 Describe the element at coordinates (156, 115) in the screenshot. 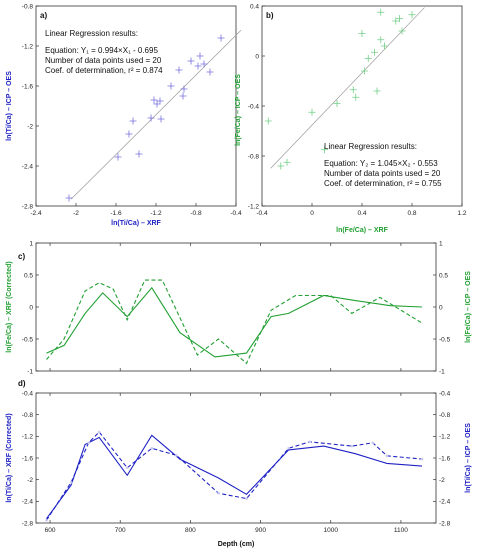

I see `panel-a-regression-line` at that location.